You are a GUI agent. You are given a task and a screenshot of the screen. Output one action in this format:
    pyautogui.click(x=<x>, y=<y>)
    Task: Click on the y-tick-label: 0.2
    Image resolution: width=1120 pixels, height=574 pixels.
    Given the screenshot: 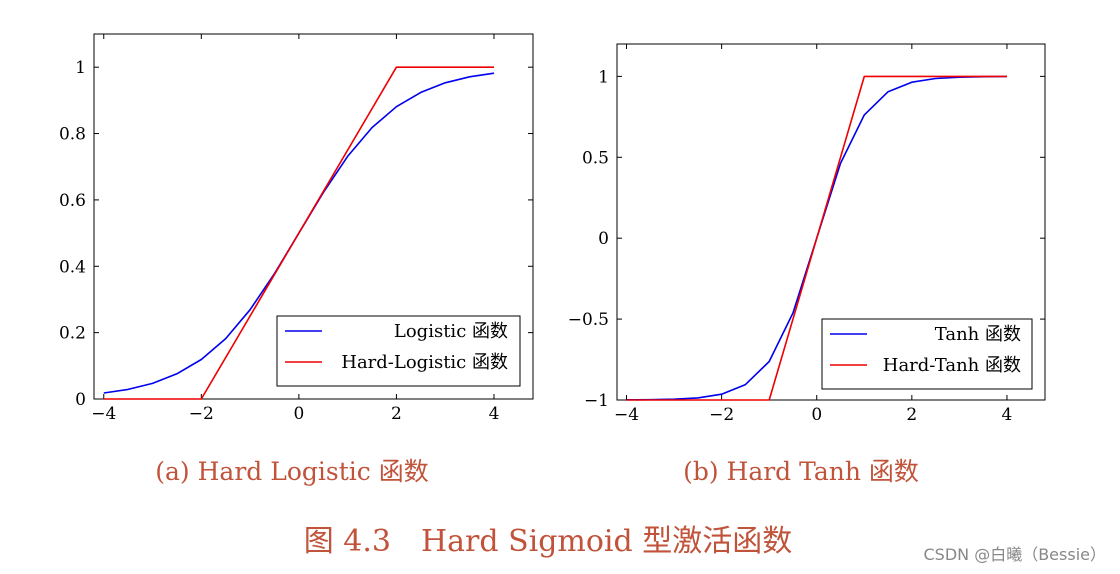 What is the action you would take?
    pyautogui.click(x=72, y=334)
    